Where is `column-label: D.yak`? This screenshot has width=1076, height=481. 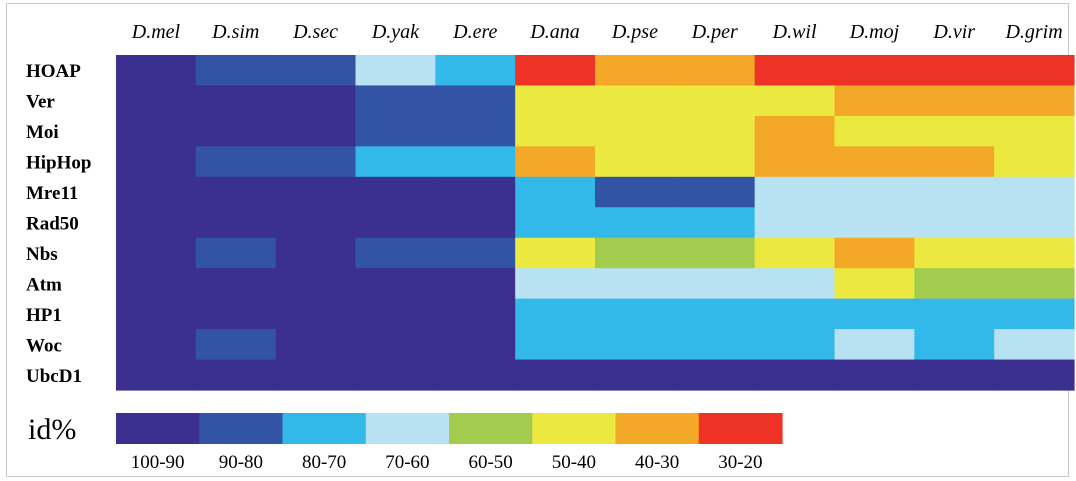
column-label: D.yak is located at coordinates (395, 32).